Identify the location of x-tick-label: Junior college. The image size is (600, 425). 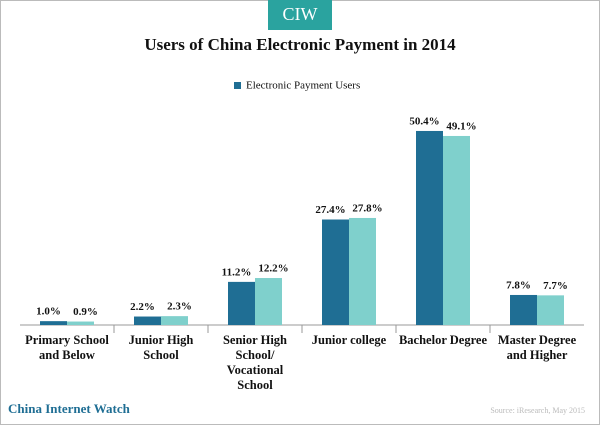
(349, 340).